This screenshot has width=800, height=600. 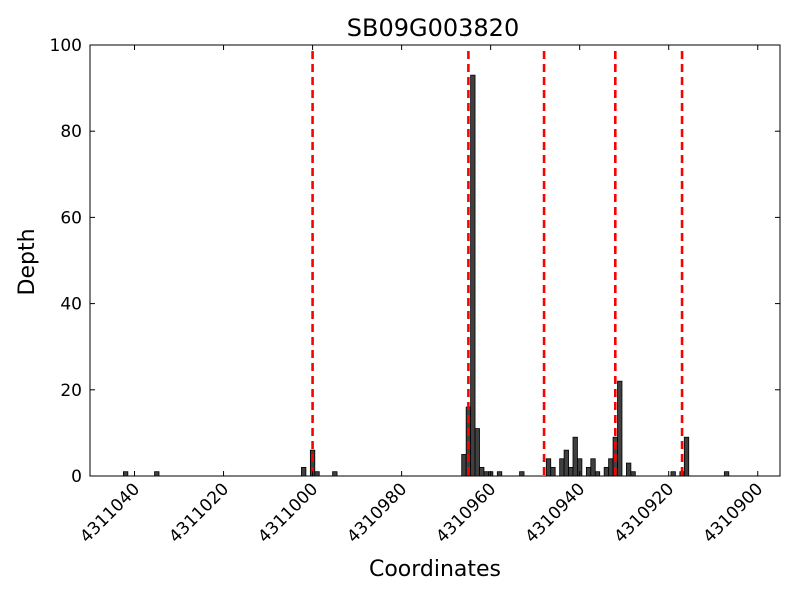 What do you see at coordinates (466, 513) in the screenshot?
I see `x-tick-label: 4310960` at bounding box center [466, 513].